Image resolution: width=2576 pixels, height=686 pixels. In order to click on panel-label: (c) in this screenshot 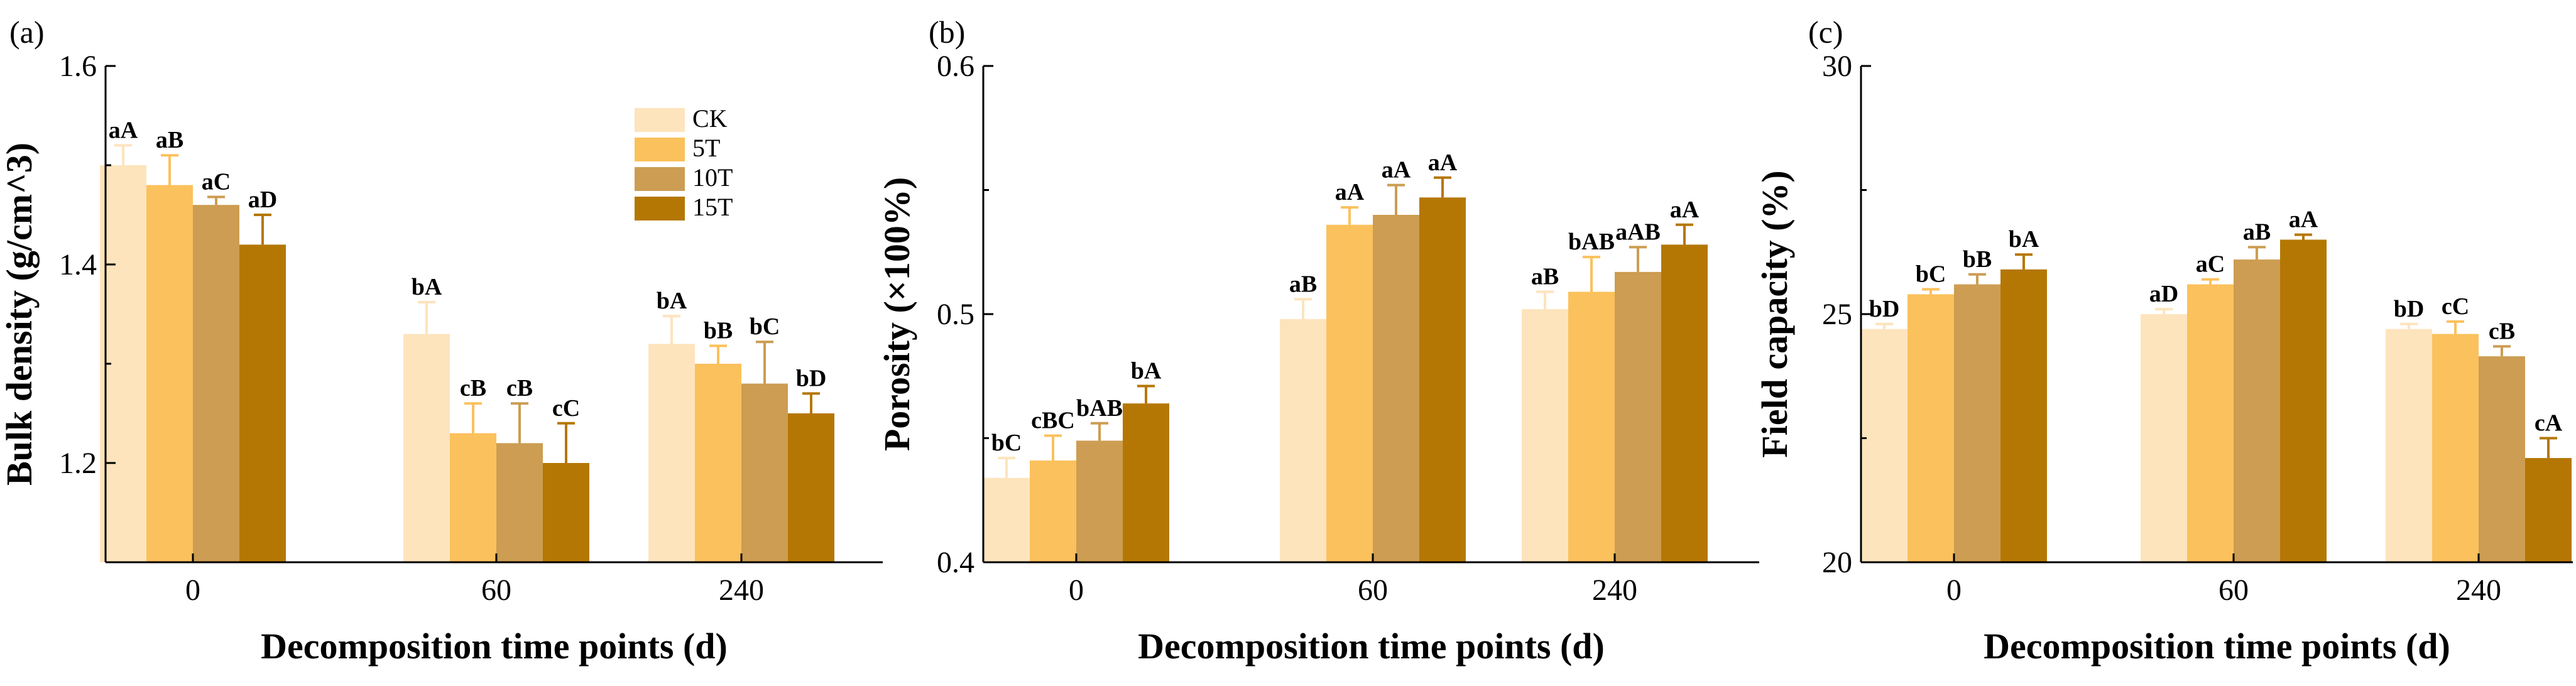, I will do `click(1826, 32)`.